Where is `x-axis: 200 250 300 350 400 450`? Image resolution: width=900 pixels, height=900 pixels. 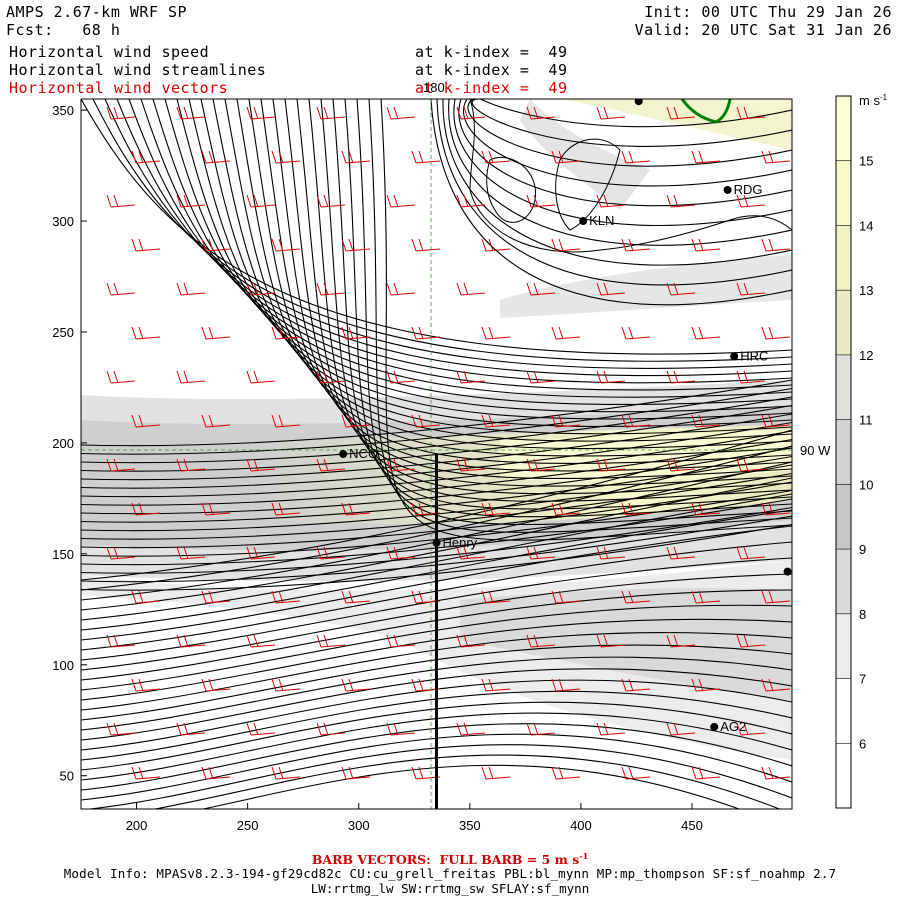 x-axis: 200 250 300 350 400 450 is located at coordinates (414, 818).